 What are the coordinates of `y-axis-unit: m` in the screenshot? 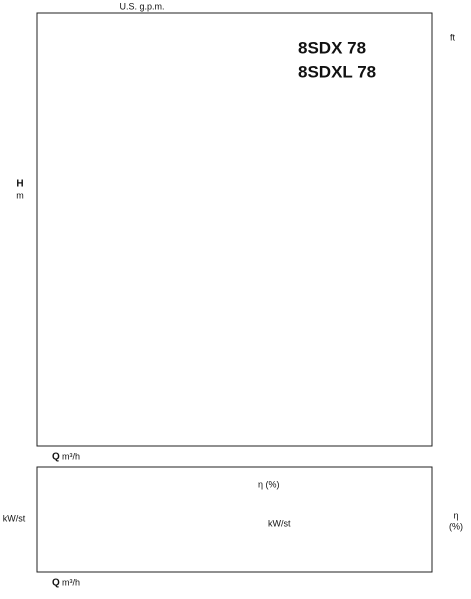 It's located at (20, 195).